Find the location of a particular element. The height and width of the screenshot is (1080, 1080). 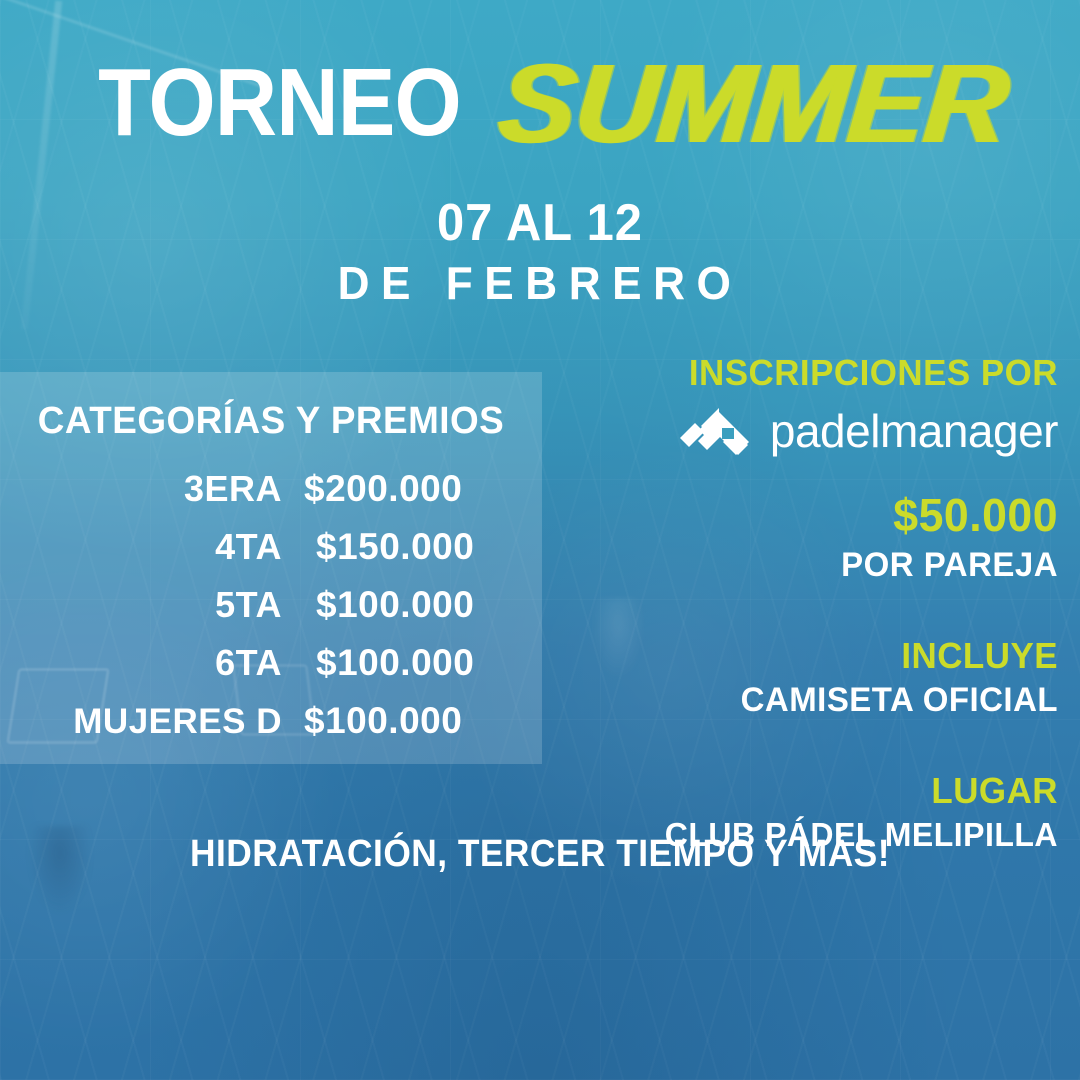

poster-title: TORNEO SUMMER is located at coordinates (540, 103).